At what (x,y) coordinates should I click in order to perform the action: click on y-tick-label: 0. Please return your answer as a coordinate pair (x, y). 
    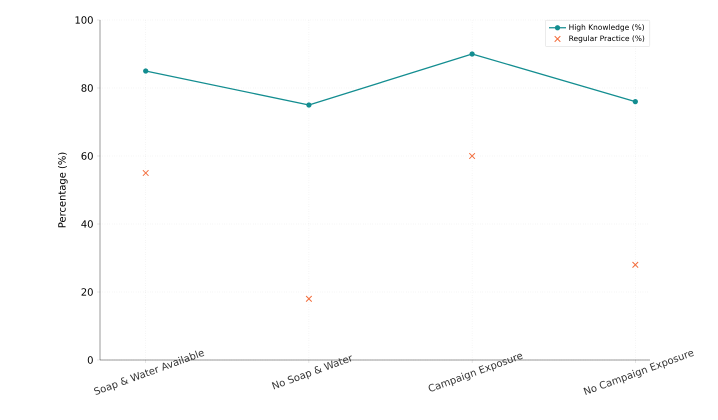
    Looking at the image, I should click on (90, 360).